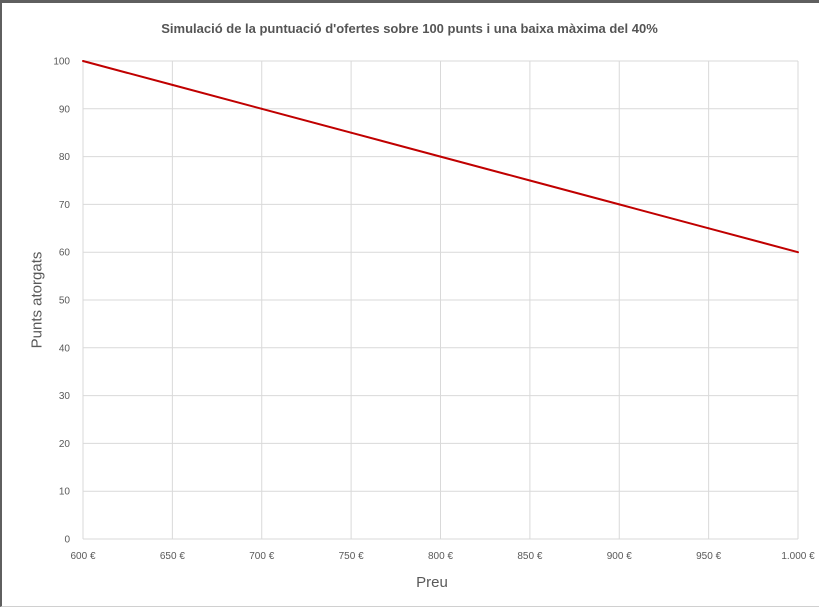 Image resolution: width=819 pixels, height=607 pixels. Describe the element at coordinates (61, 62) in the screenshot. I see `y-tick-label: 100` at that location.